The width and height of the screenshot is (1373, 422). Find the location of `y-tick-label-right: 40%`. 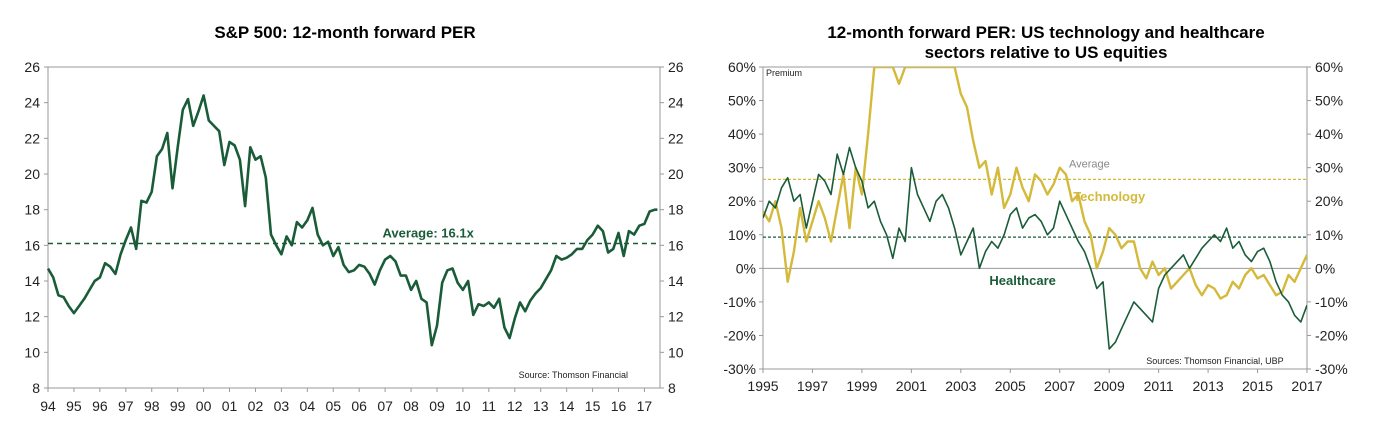

y-tick-label-right: 40% is located at coordinates (1329, 134).